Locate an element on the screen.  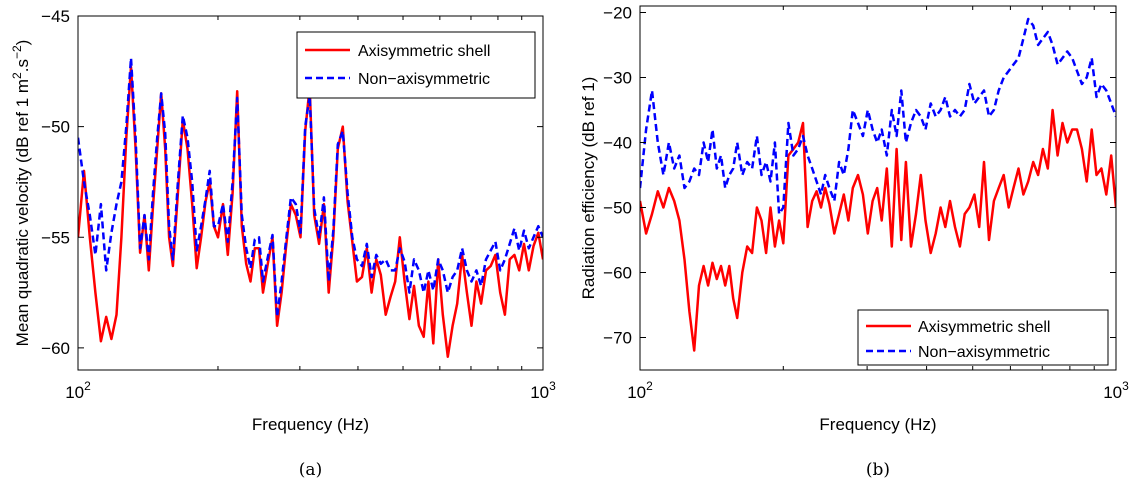
chart-b-legend-label-axisymmetric: Axisymmetric shell is located at coordinates (984, 327).